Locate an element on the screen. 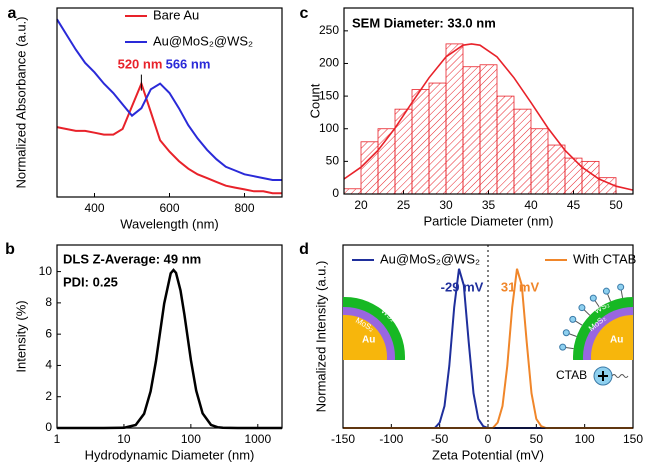 This screenshot has width=647, height=465. x-tick-label: 35 is located at coordinates (489, 205).